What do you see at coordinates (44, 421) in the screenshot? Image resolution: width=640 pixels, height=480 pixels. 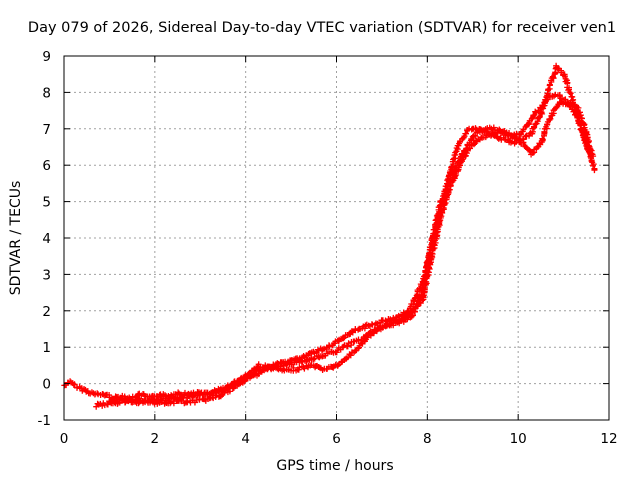 I see `y-tick-label: -1` at bounding box center [44, 421].